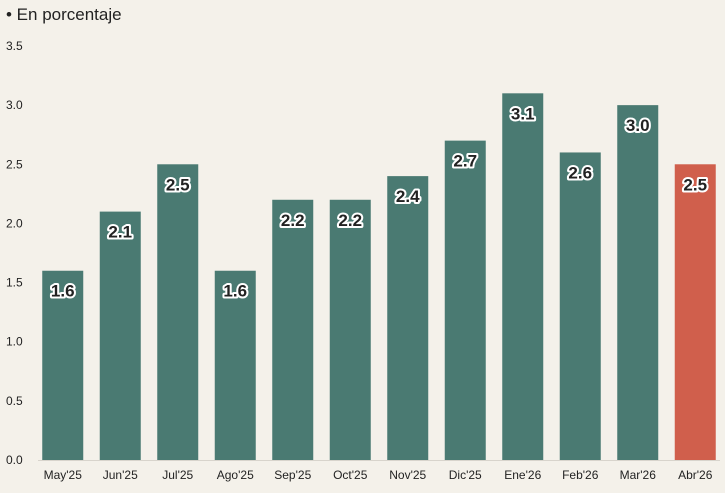  What do you see at coordinates (14, 46) in the screenshot?
I see `y-tick-label: 3.5` at bounding box center [14, 46].